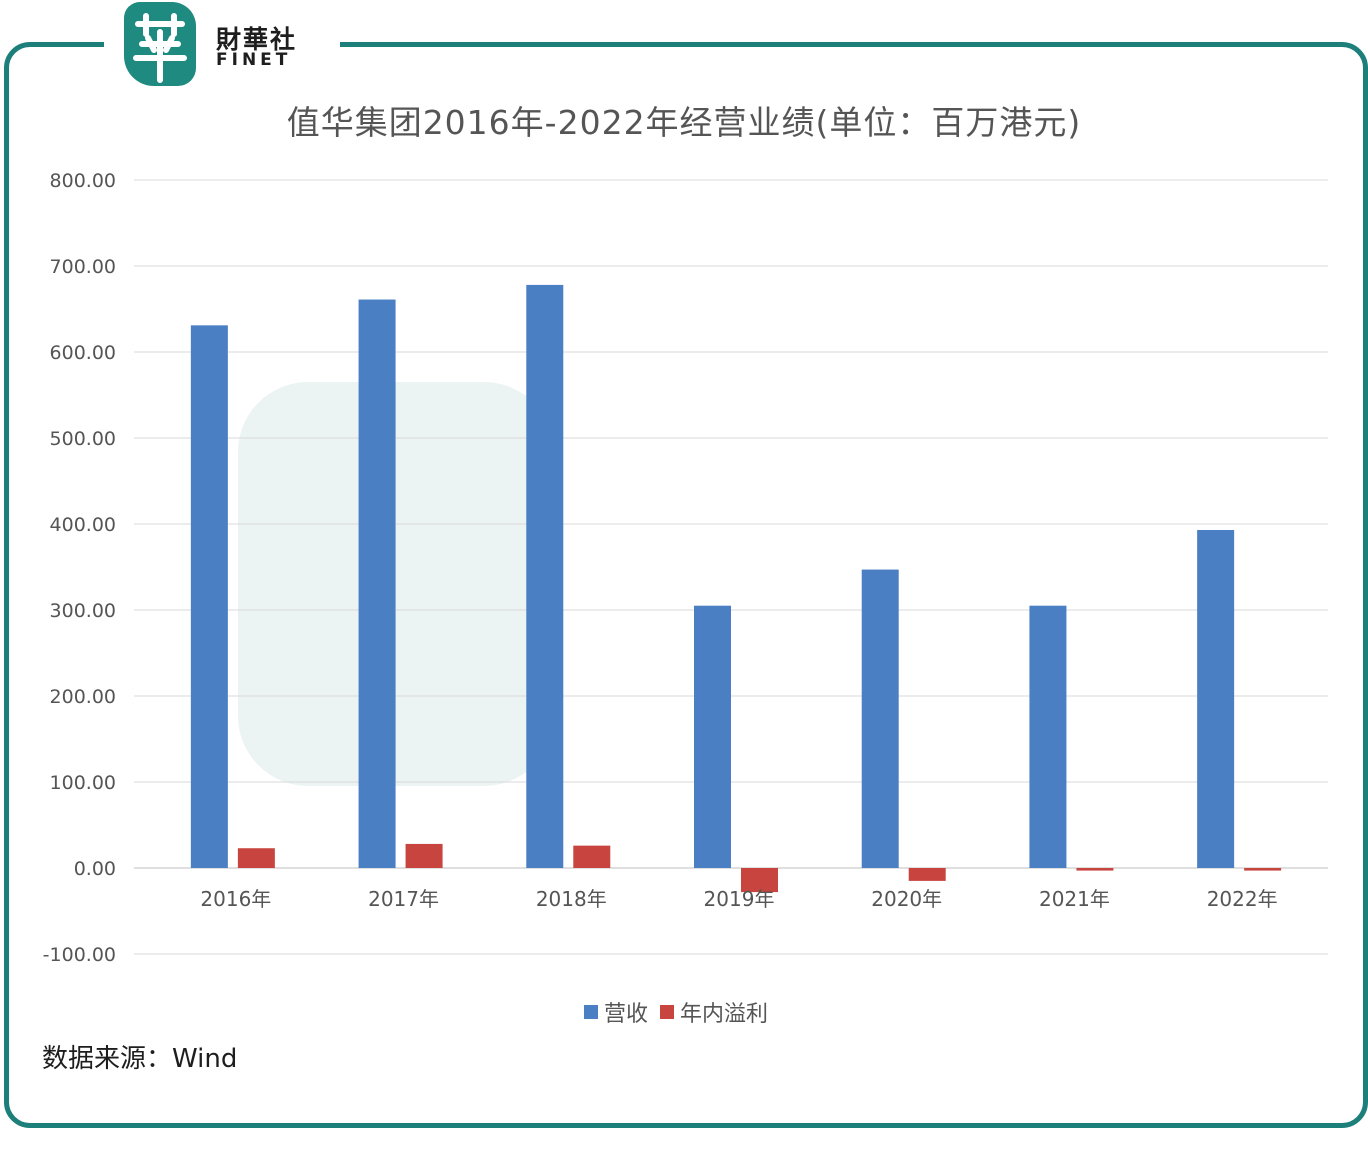  What do you see at coordinates (160, 44) in the screenshot?
I see `logo-seal-icon` at bounding box center [160, 44].